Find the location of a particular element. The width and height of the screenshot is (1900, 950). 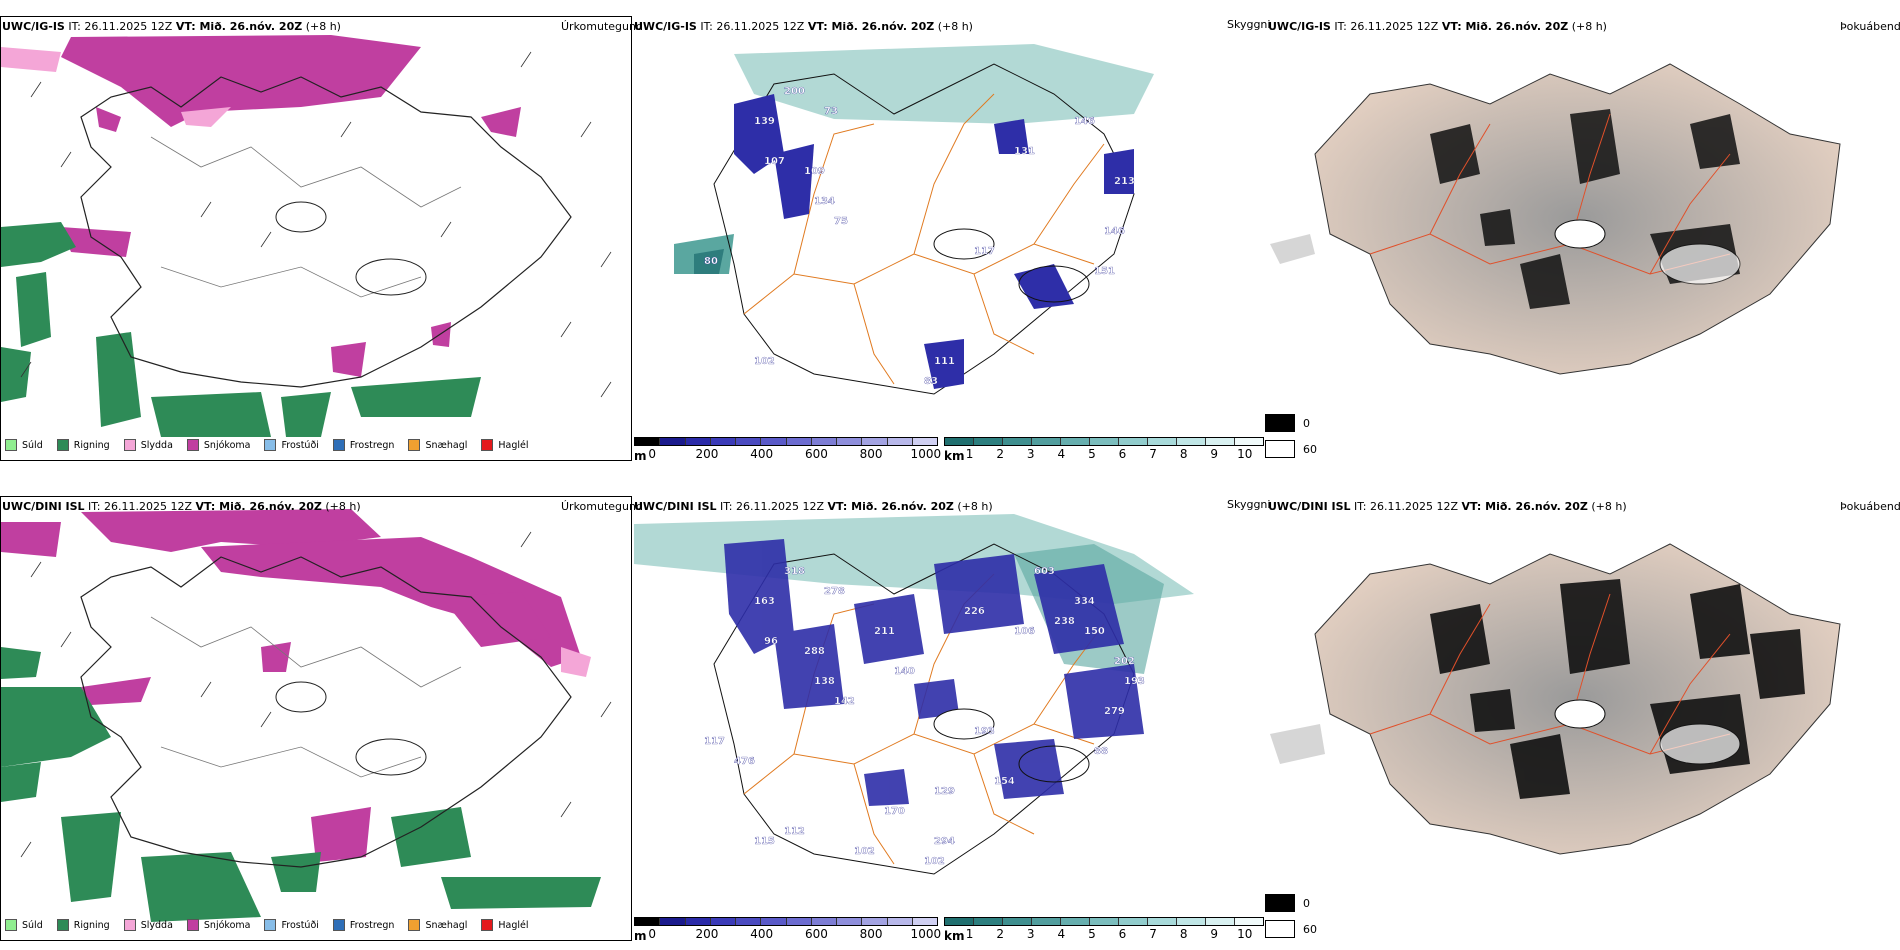

cloud-base-label: 115 is located at coordinates (764, 841).